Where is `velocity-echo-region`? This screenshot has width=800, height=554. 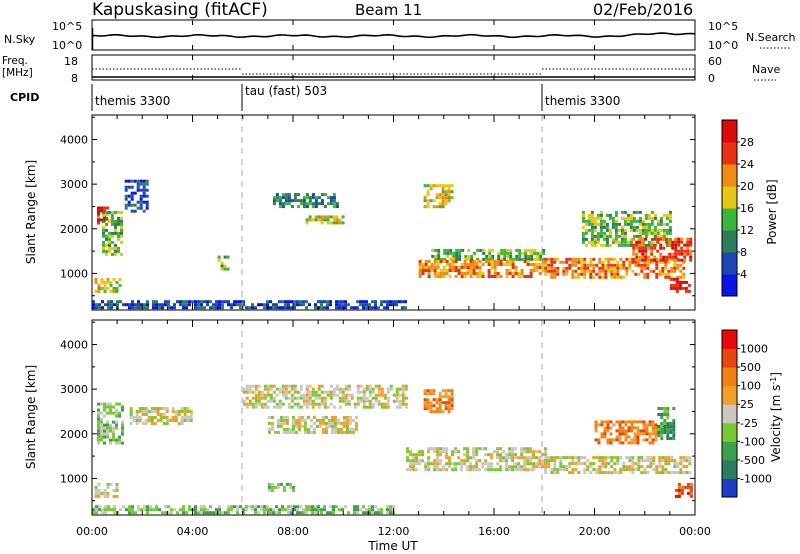
velocity-echo-region is located at coordinates (106, 490).